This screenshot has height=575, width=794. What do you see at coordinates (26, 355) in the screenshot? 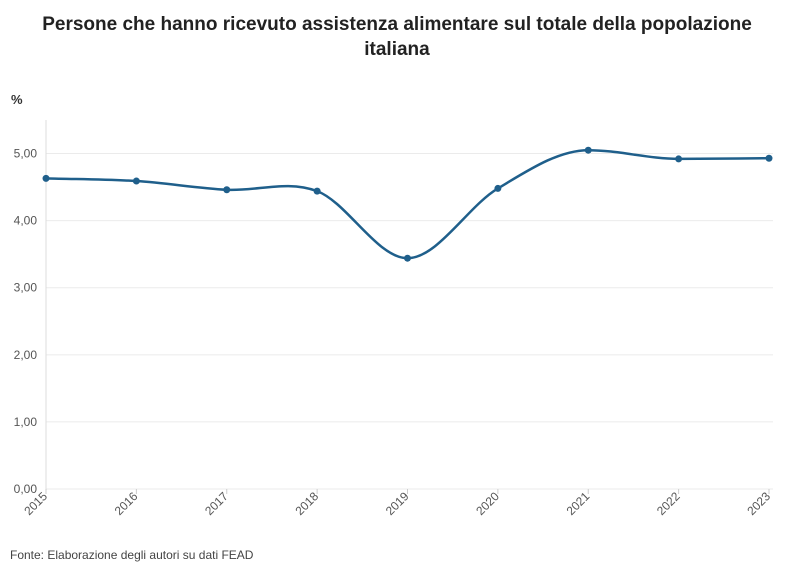
I see `y-tick-label: 2,00` at bounding box center [26, 355].